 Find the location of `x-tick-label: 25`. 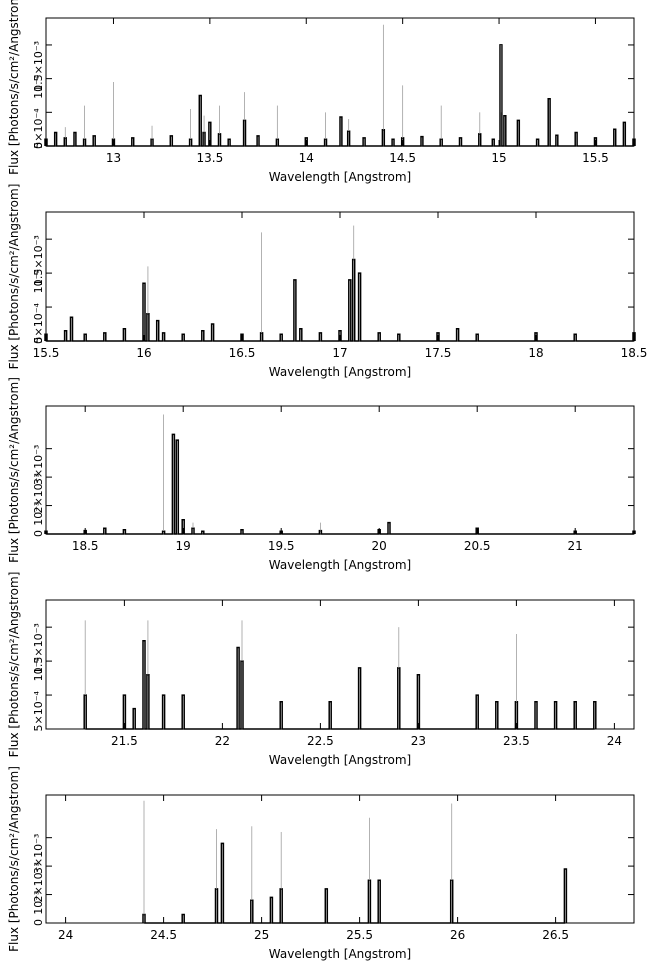

x-tick-label: 25 is located at coordinates (261, 935).